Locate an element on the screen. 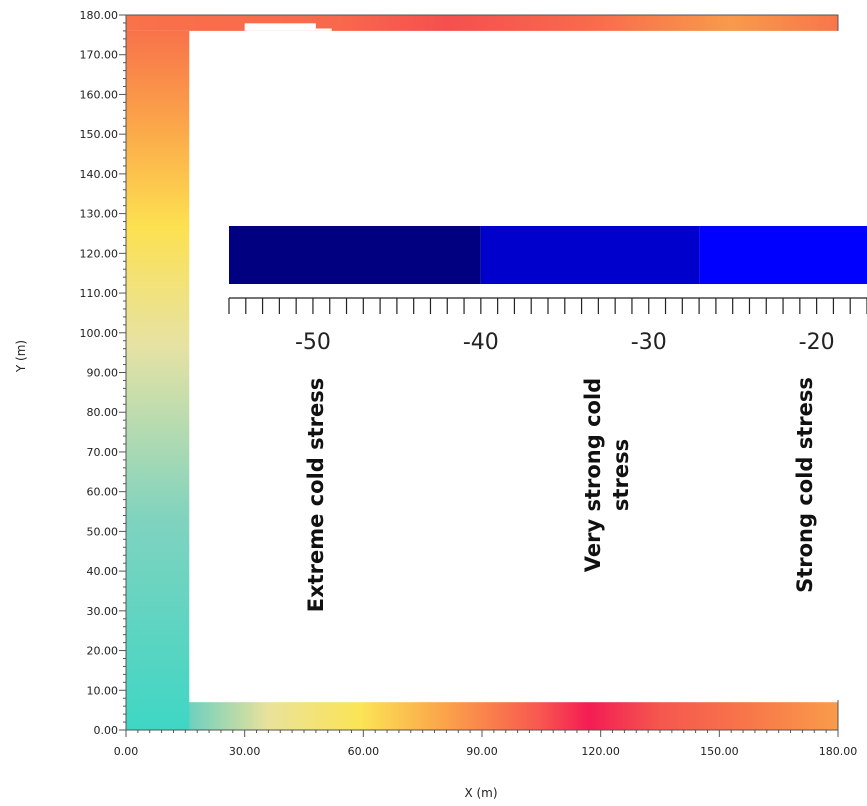 This screenshot has height=806, width=867. x-tick-label: 150.00 is located at coordinates (719, 751).